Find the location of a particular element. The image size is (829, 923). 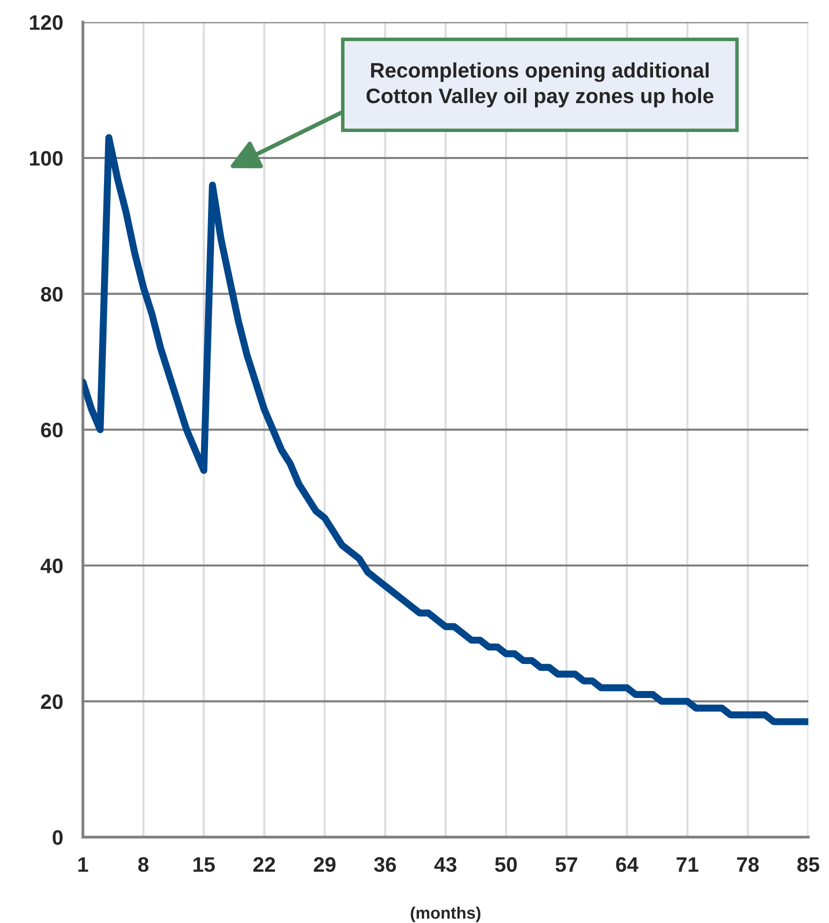

x-tick-label: 43 is located at coordinates (445, 864).